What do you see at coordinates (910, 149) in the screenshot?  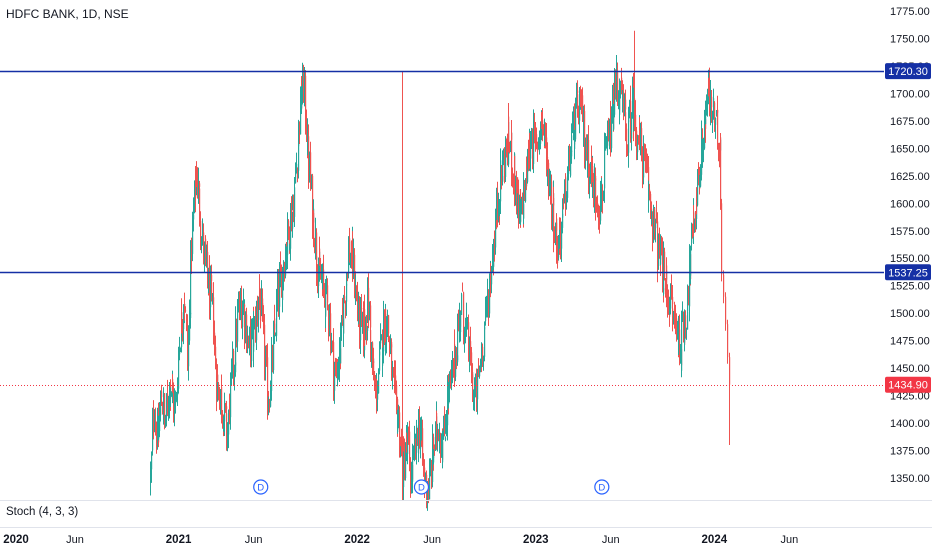 I see `y-tick-label: 1650.00` at bounding box center [910, 149].